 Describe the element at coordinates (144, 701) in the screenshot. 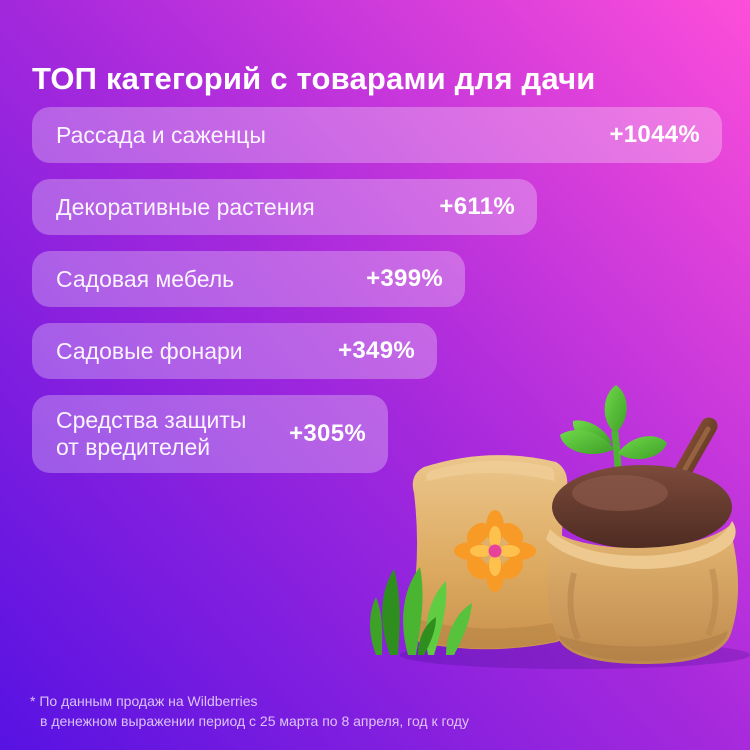

I see `footnote-line-1: * По данным продаж на Wildberries` at that location.